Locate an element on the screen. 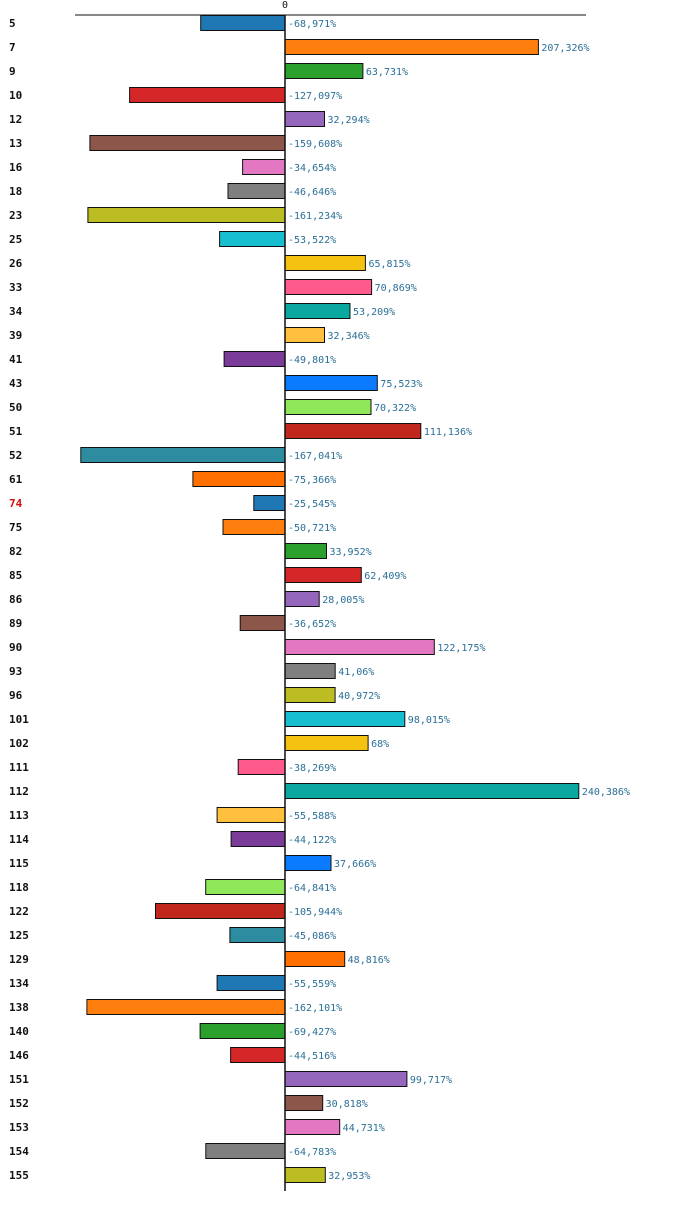  value-label-151: 99,717% is located at coordinates (431, 1080).